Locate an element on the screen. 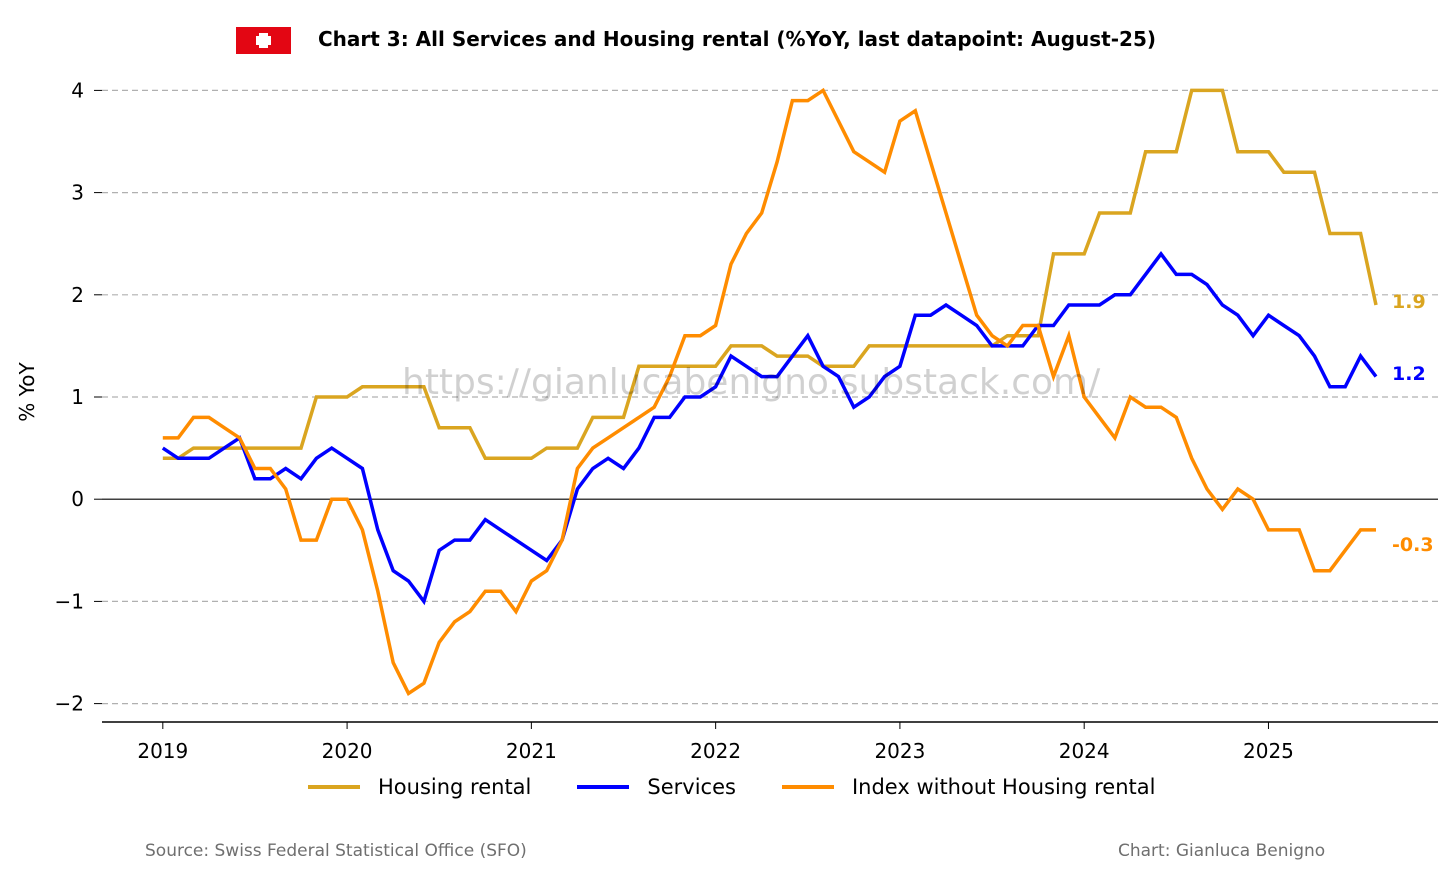 This screenshot has height=879, width=1456. x-tick-label: 2022 is located at coordinates (715, 751).